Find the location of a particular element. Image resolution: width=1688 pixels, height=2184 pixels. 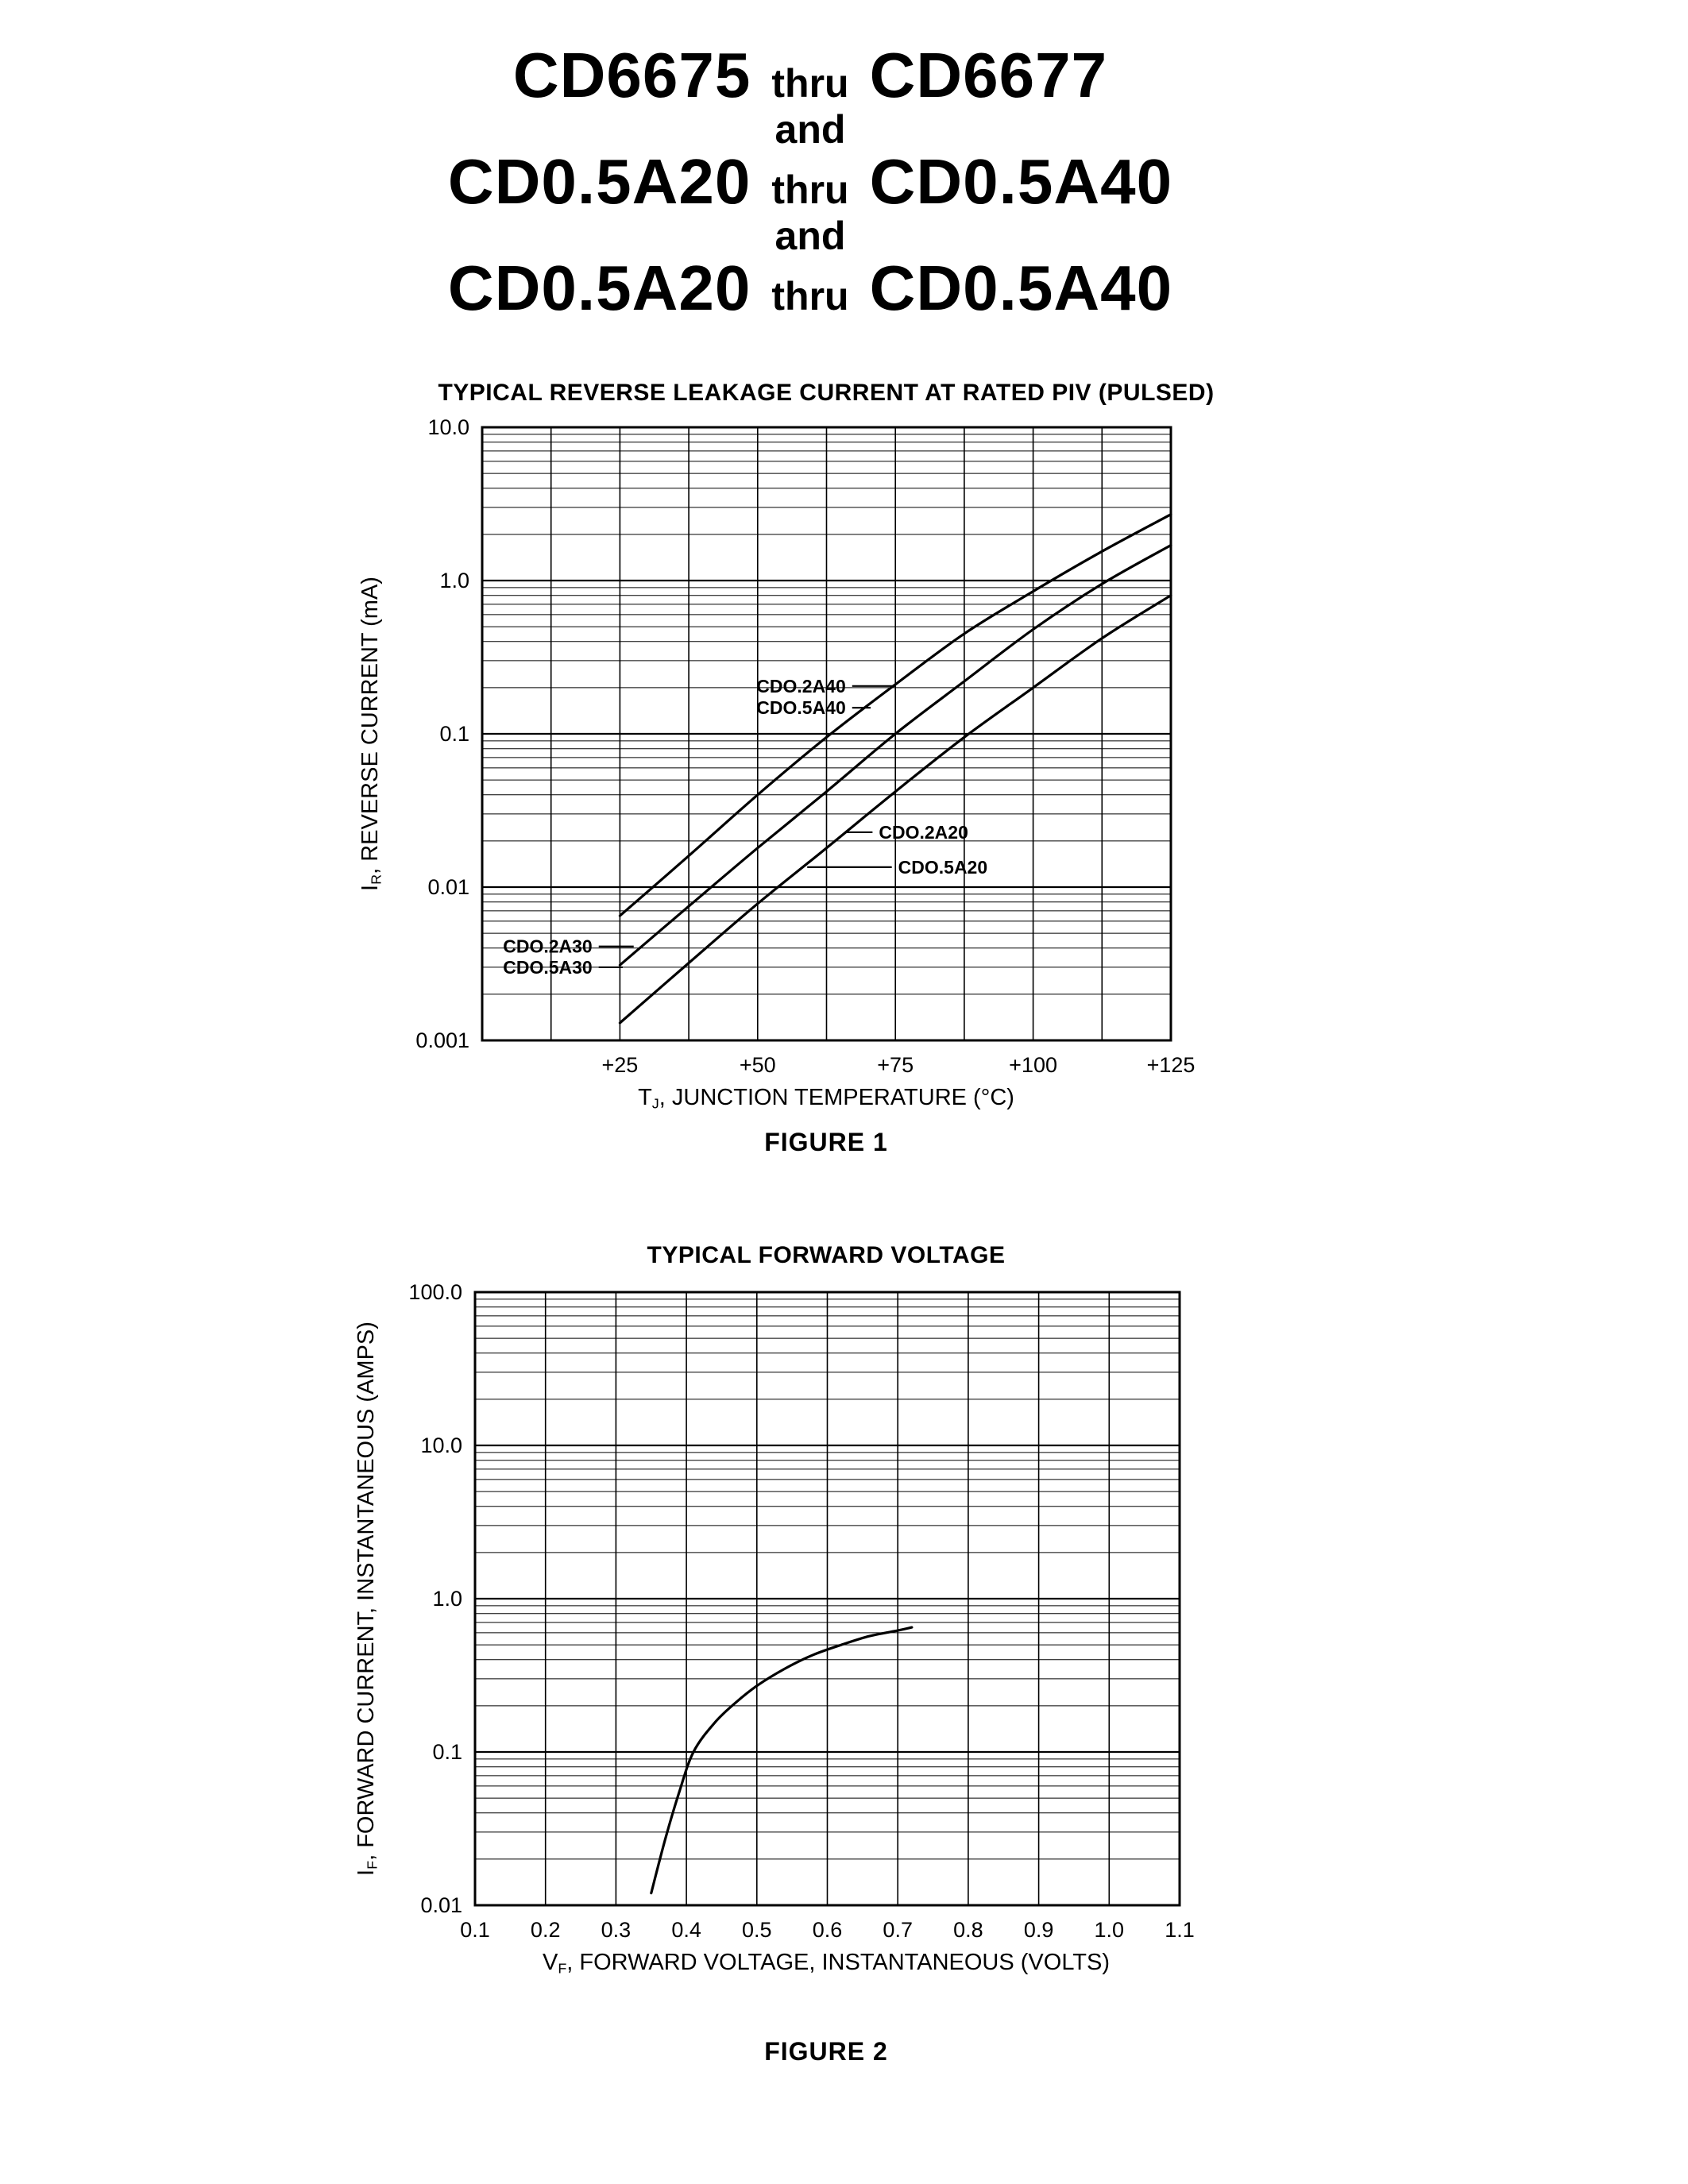

figure2-title: TYPICAL FORWARD VOLTAGE is located at coordinates (827, 1255).